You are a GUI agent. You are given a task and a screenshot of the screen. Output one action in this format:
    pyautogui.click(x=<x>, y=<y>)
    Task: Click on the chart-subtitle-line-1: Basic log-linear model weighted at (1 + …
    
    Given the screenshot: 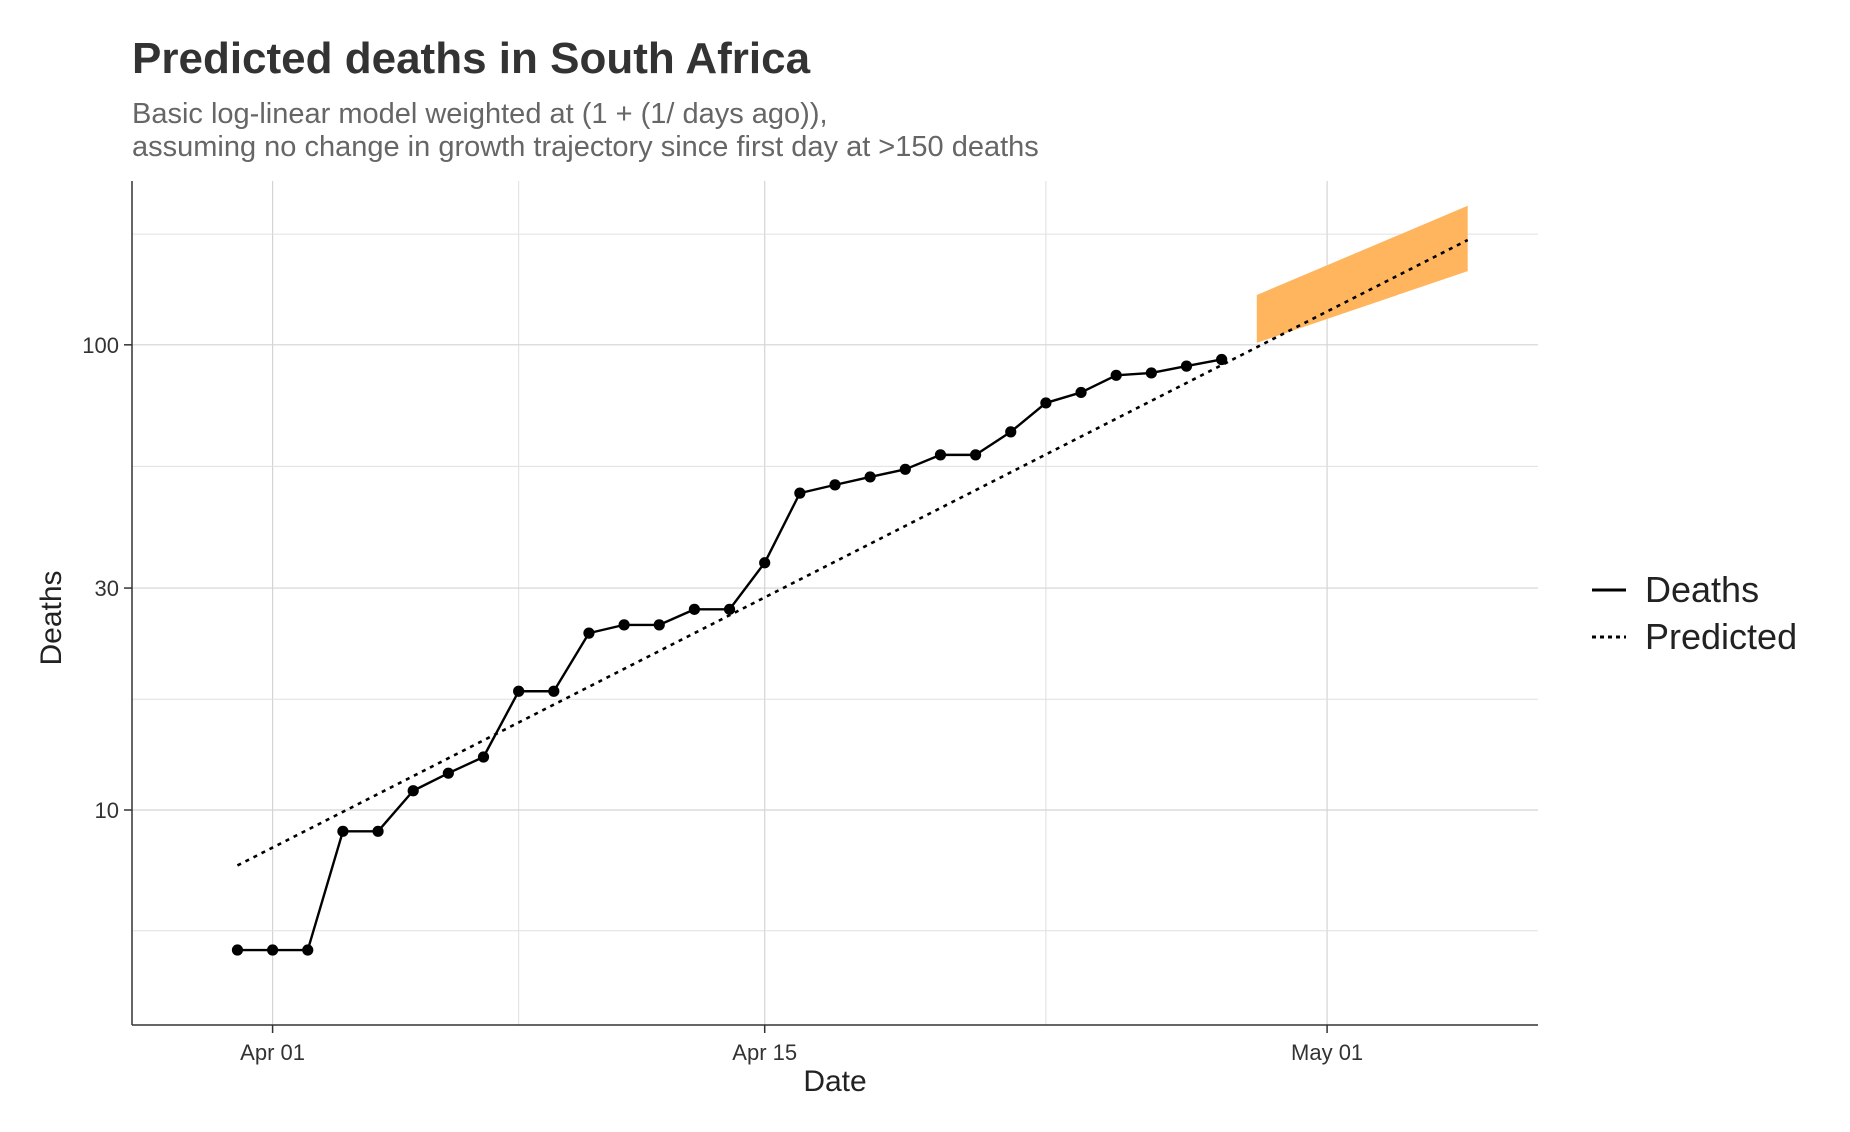 What is the action you would take?
    pyautogui.click(x=480, y=114)
    